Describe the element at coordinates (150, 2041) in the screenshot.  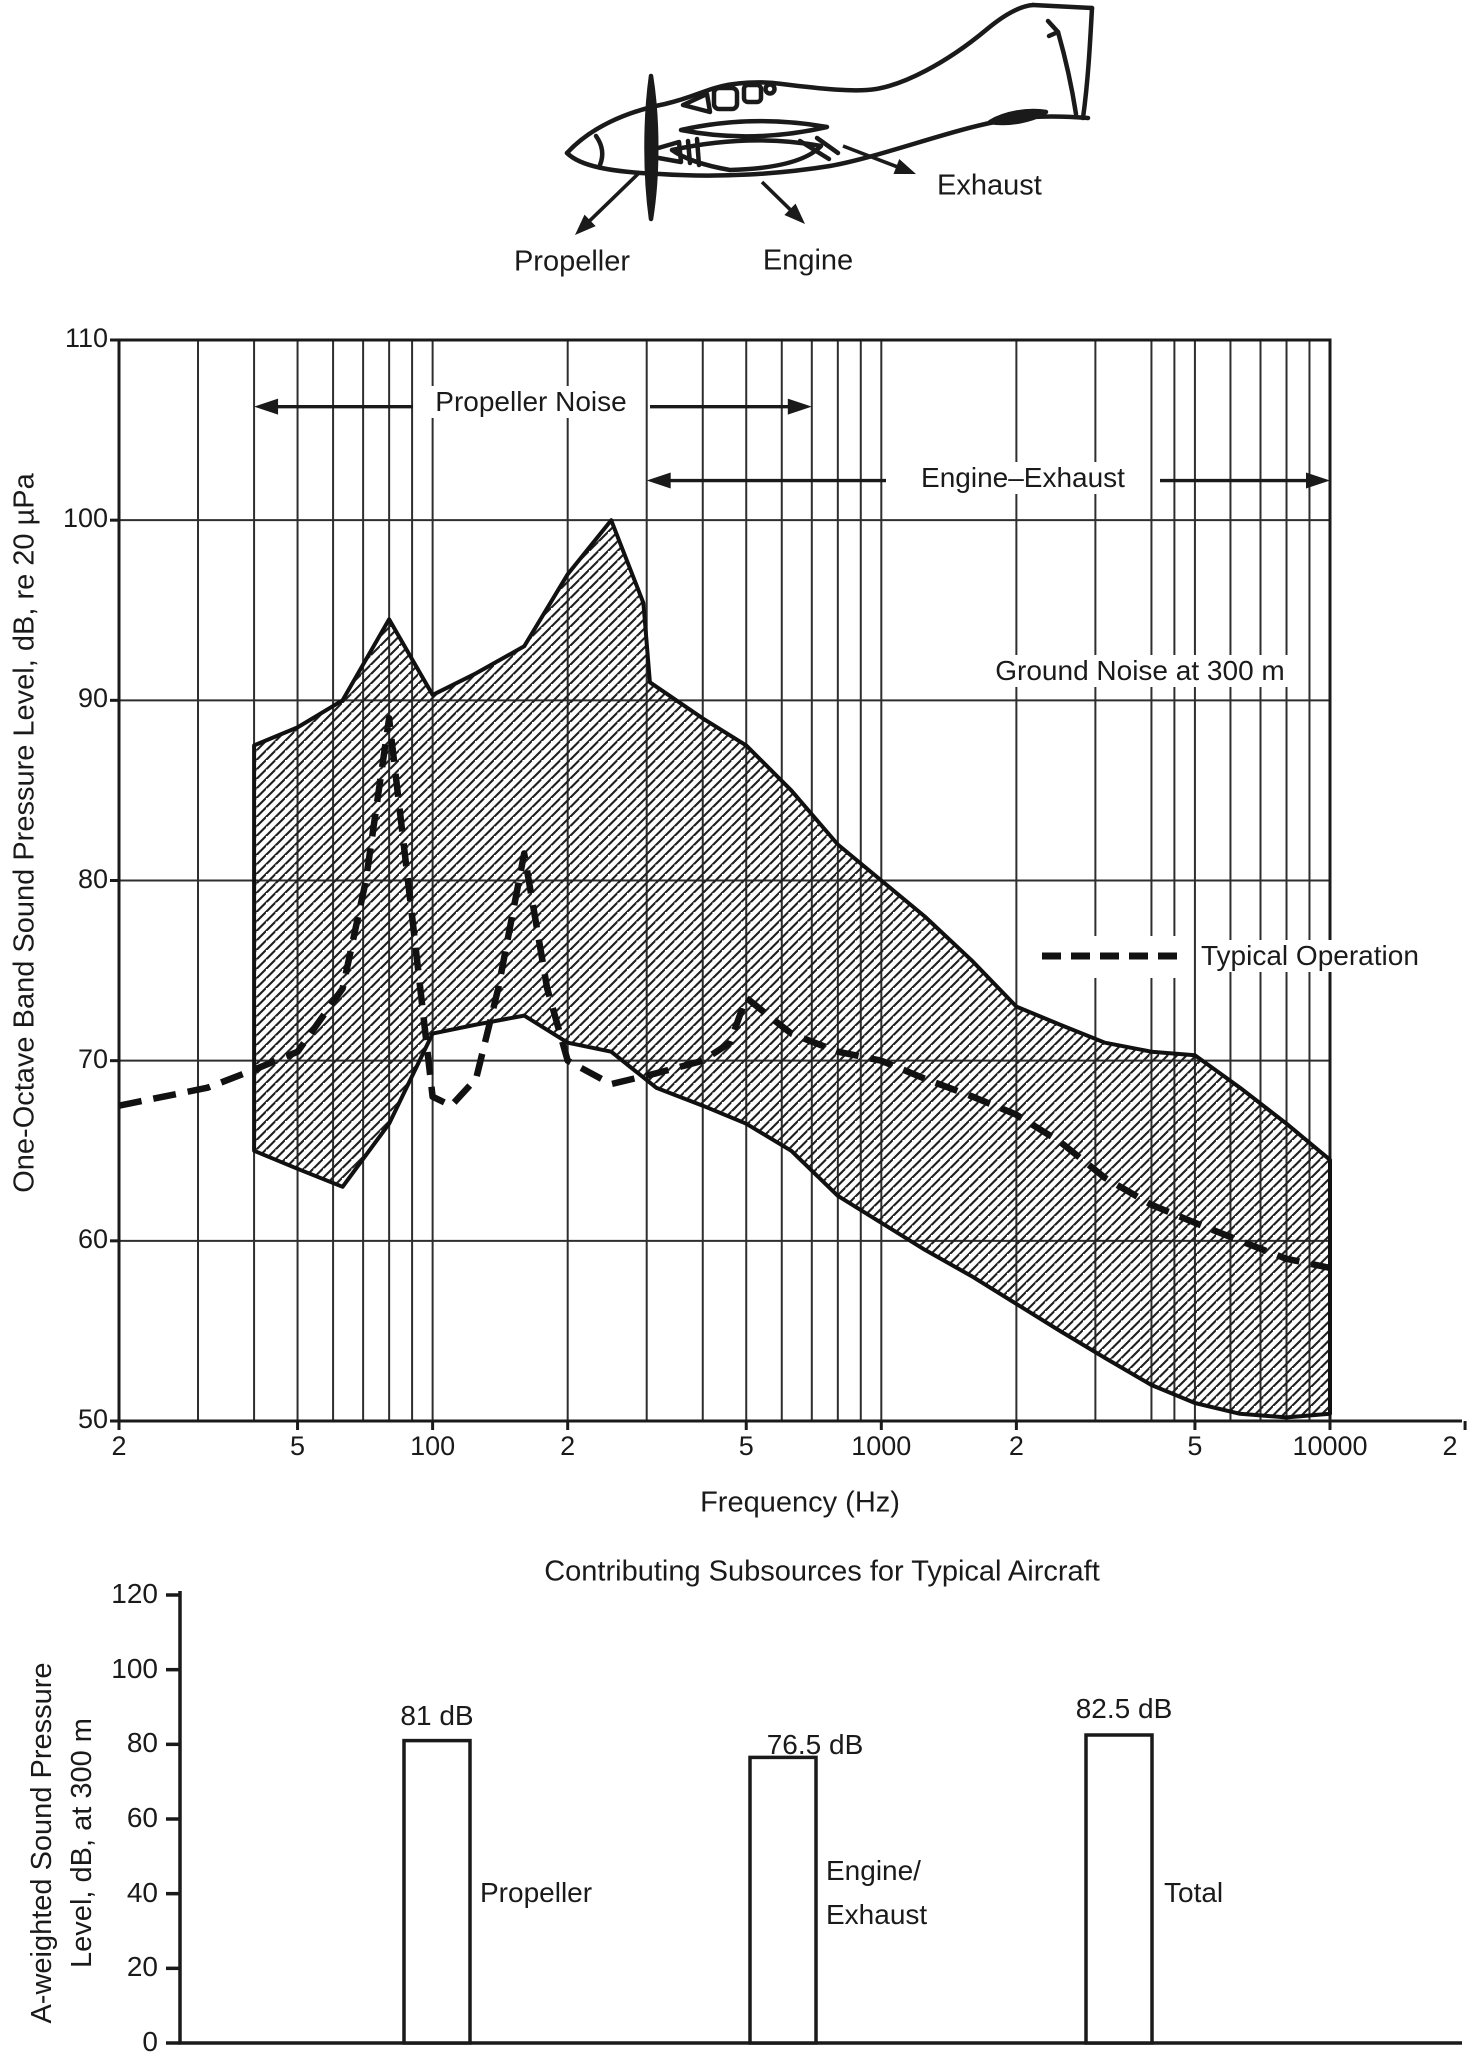
I see `bar-chart-y-tick-label: 0` at that location.